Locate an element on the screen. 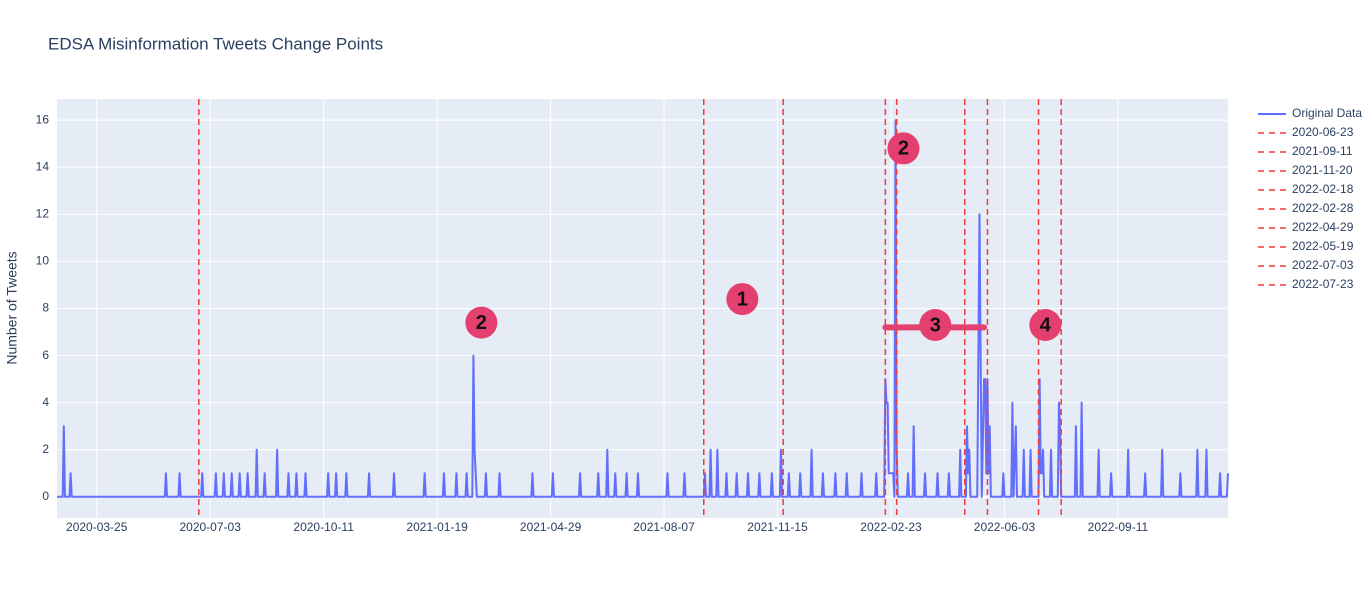 The image size is (1372, 600). x-tick-label: 2021-08-07 is located at coordinates (664, 527).